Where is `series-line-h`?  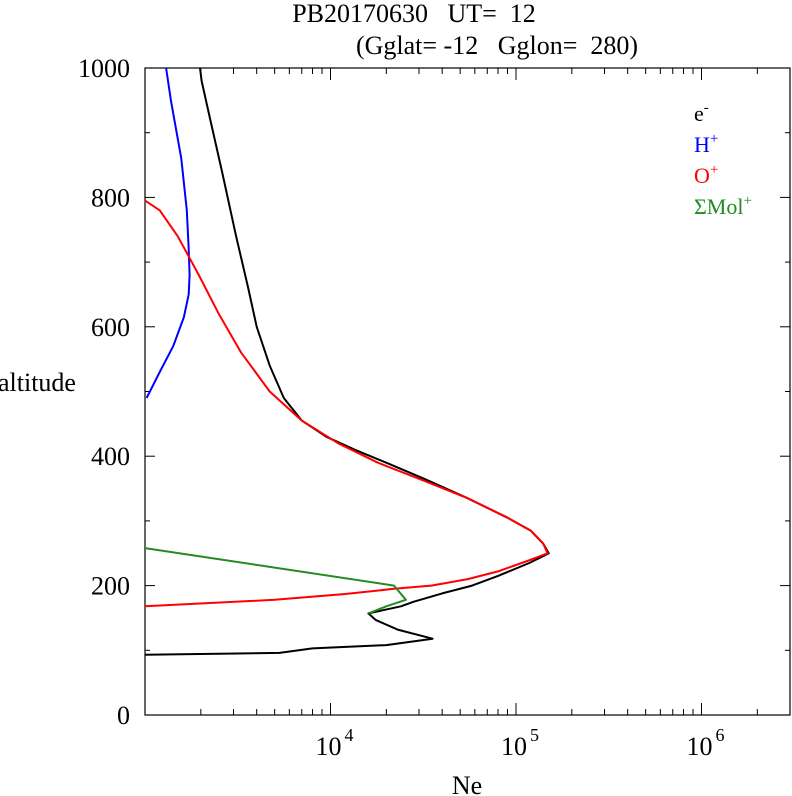 series-line-h is located at coordinates (168, 233).